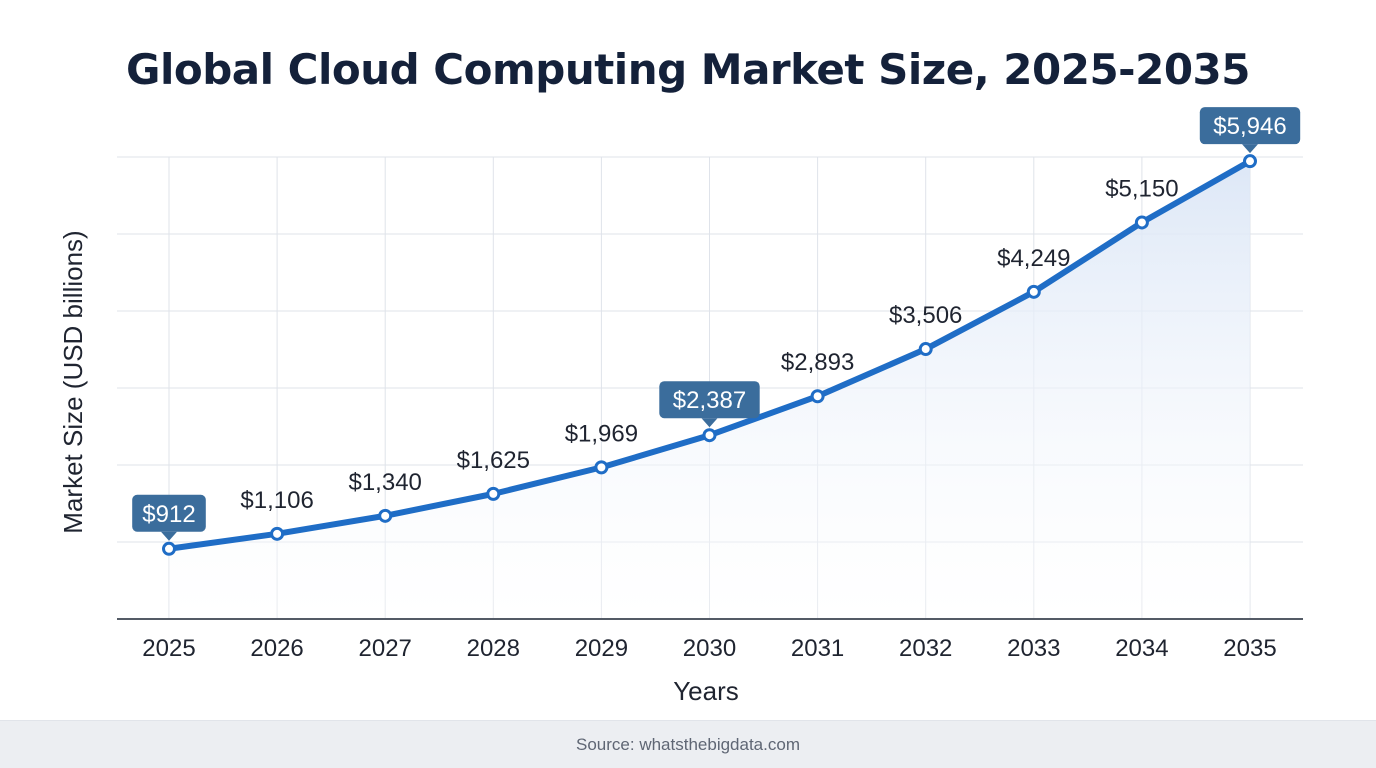 The width and height of the screenshot is (1376, 768). Describe the element at coordinates (276, 648) in the screenshot. I see `x-tick-label-2026: 2026` at that location.